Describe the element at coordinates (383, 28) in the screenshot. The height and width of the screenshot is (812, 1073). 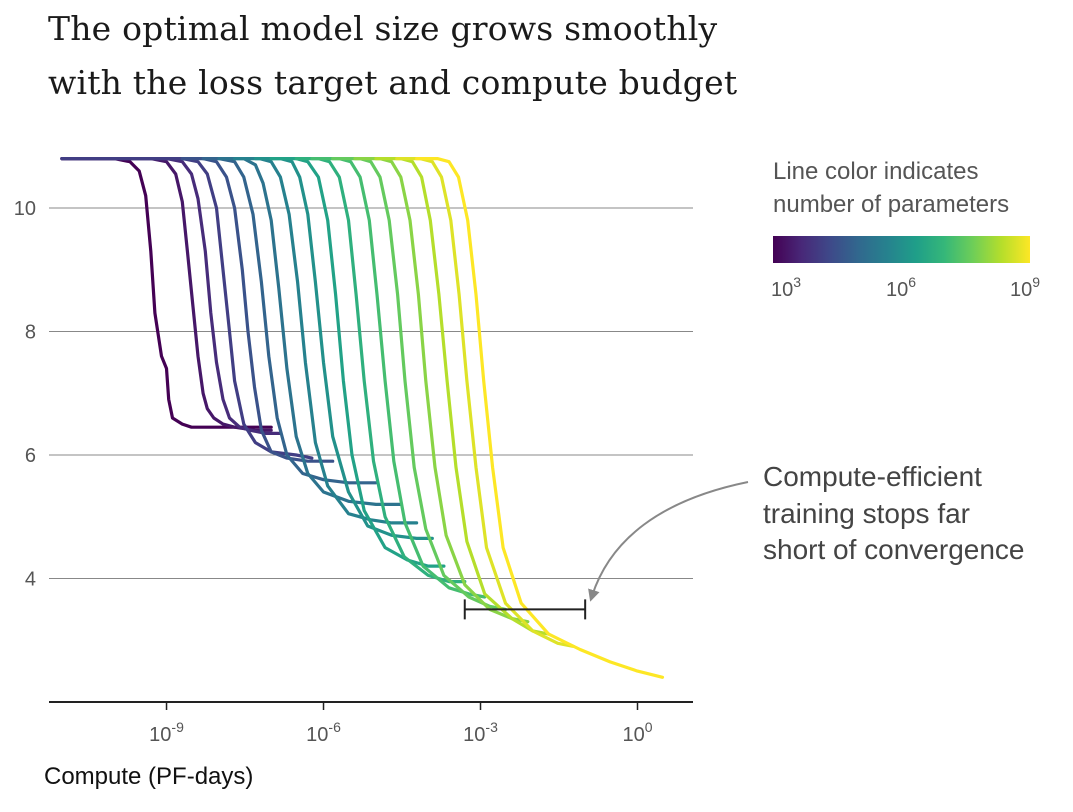
I see `title-line-1: The optimal model size grows smoothly` at that location.